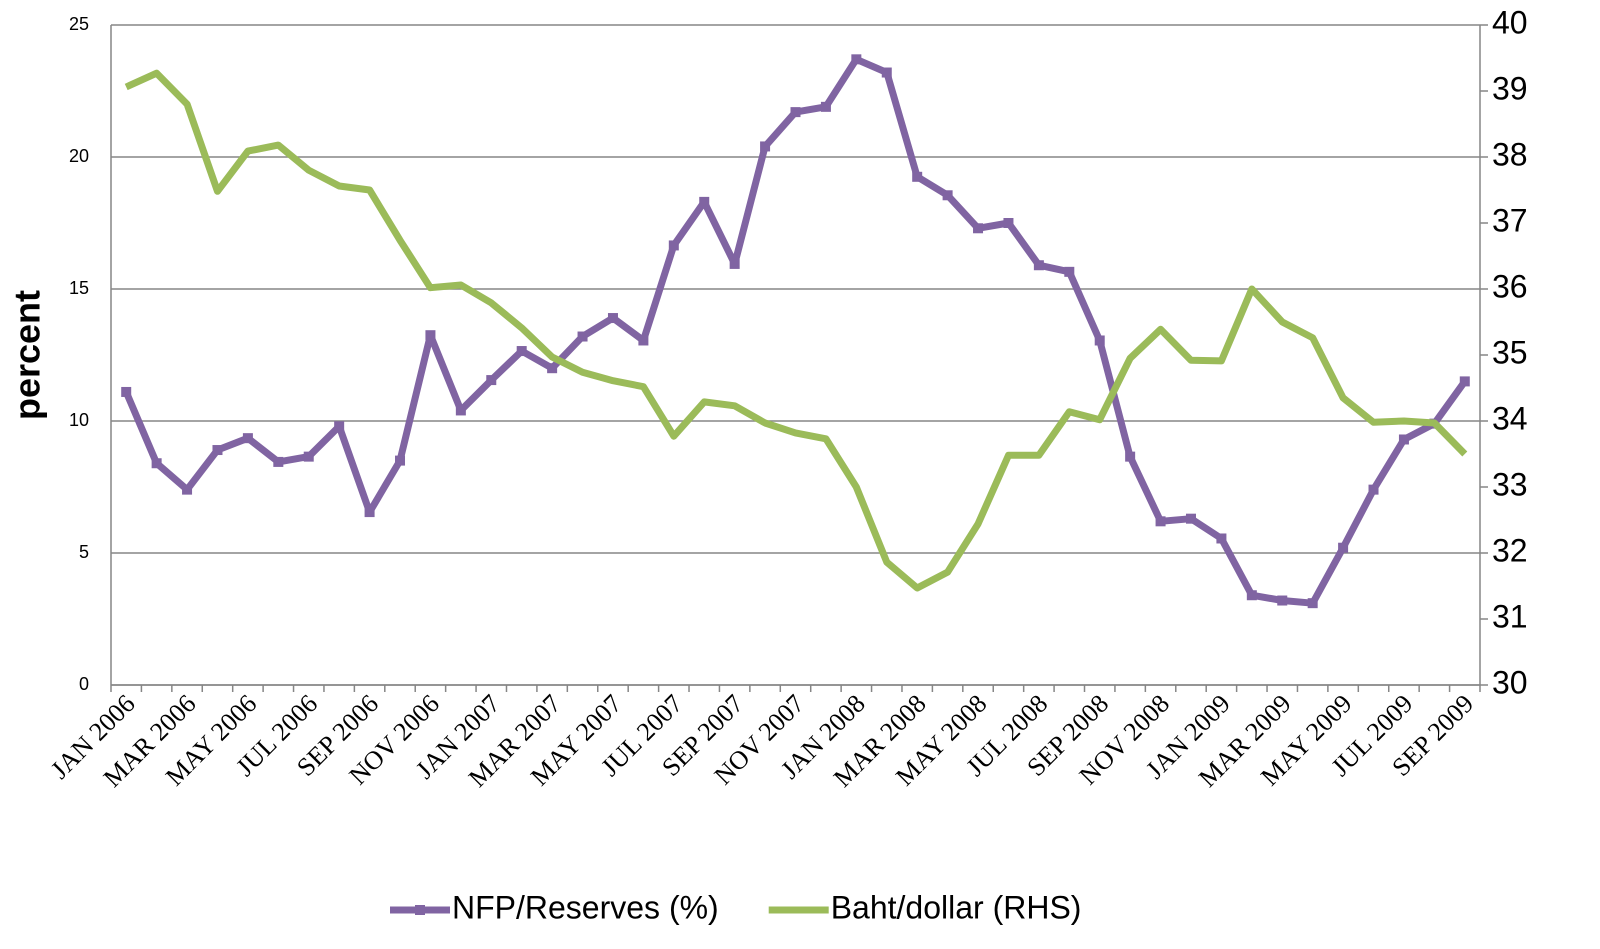 The image size is (1600, 949). I want to click on y-tick-label: 20, so click(79, 156).